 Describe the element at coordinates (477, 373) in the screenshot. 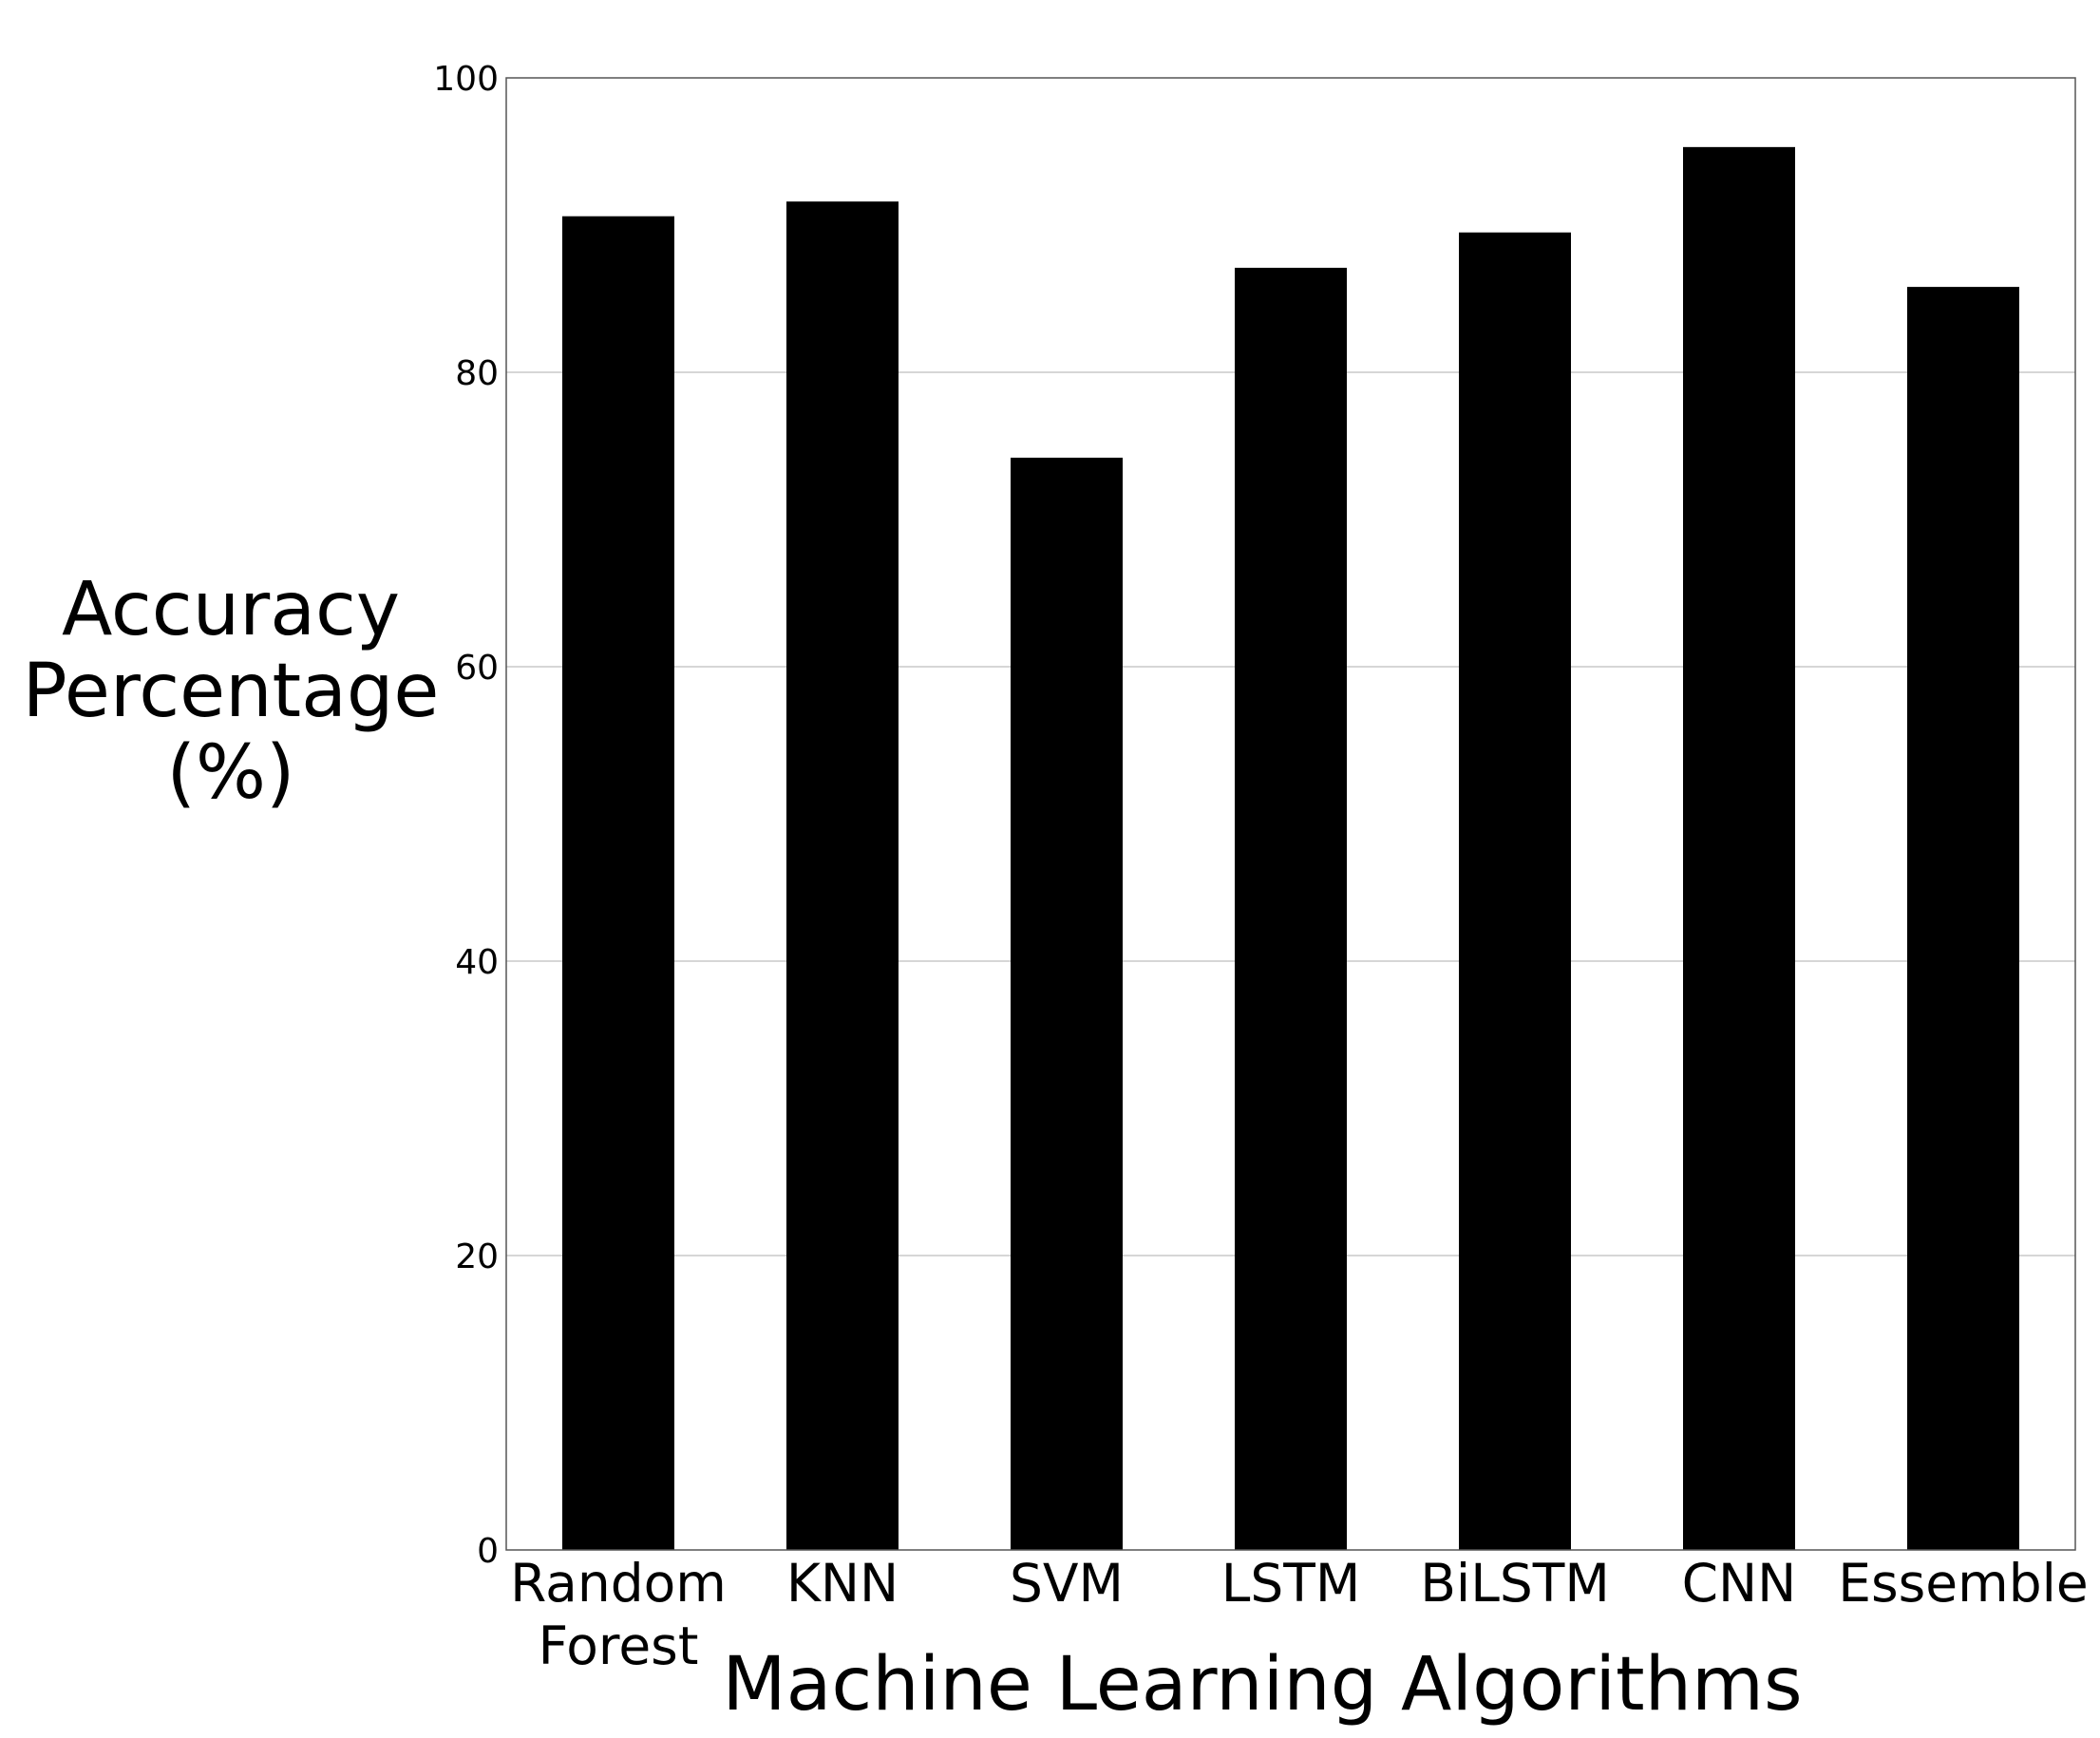

I see `y-tick-label: 80` at that location.